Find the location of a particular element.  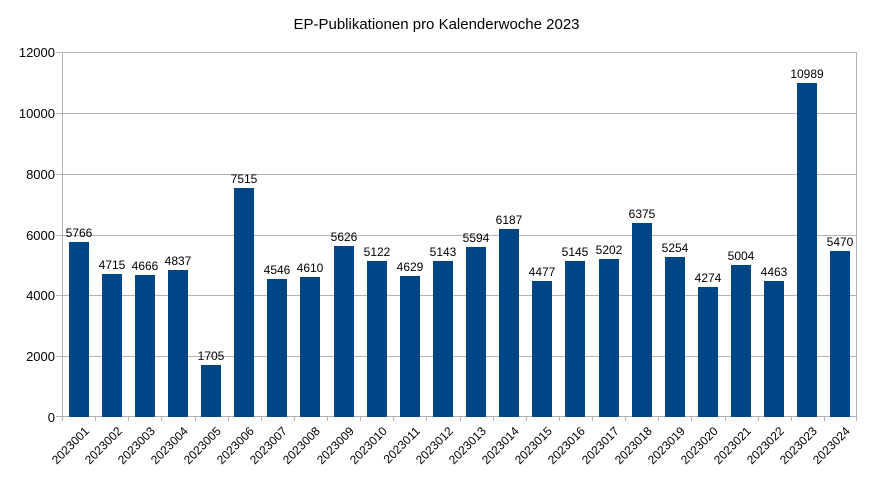

bar-value-label: 4715 is located at coordinates (112, 265).